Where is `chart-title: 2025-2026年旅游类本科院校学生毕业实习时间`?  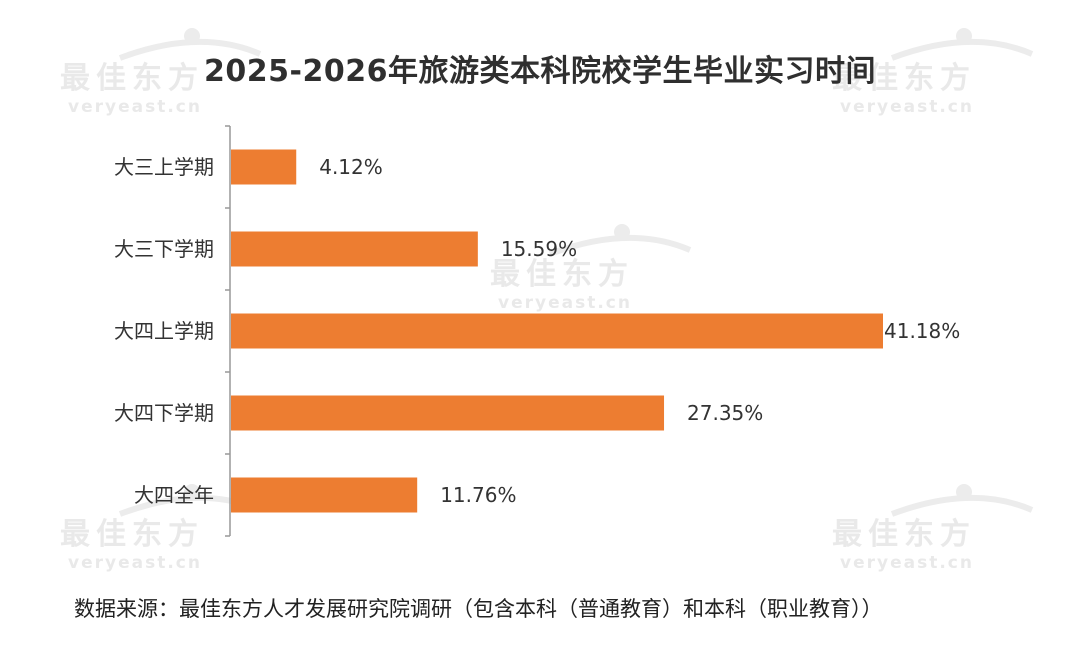 chart-title: 2025-2026年旅游类本科院校学生毕业实习时间 is located at coordinates (540, 71).